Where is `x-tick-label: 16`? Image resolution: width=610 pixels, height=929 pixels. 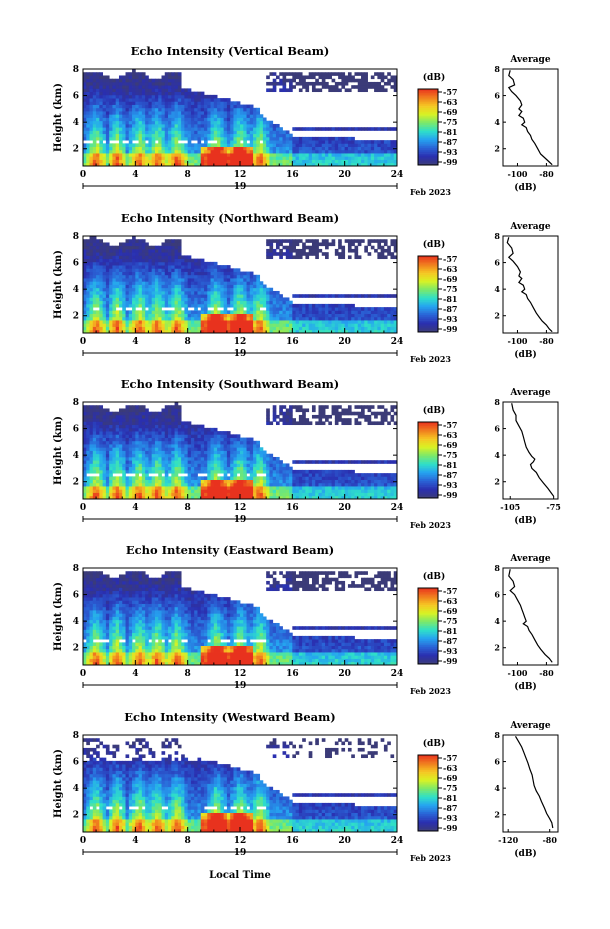
x-tick-label: 16 is located at coordinates (292, 175).